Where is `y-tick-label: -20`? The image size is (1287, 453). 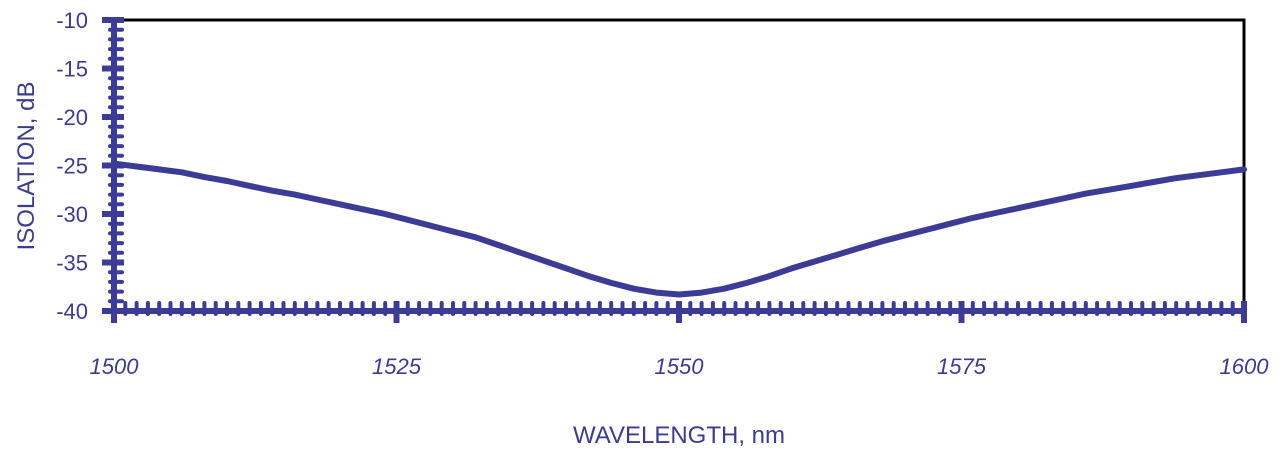 y-tick-label: -20 is located at coordinates (72, 117).